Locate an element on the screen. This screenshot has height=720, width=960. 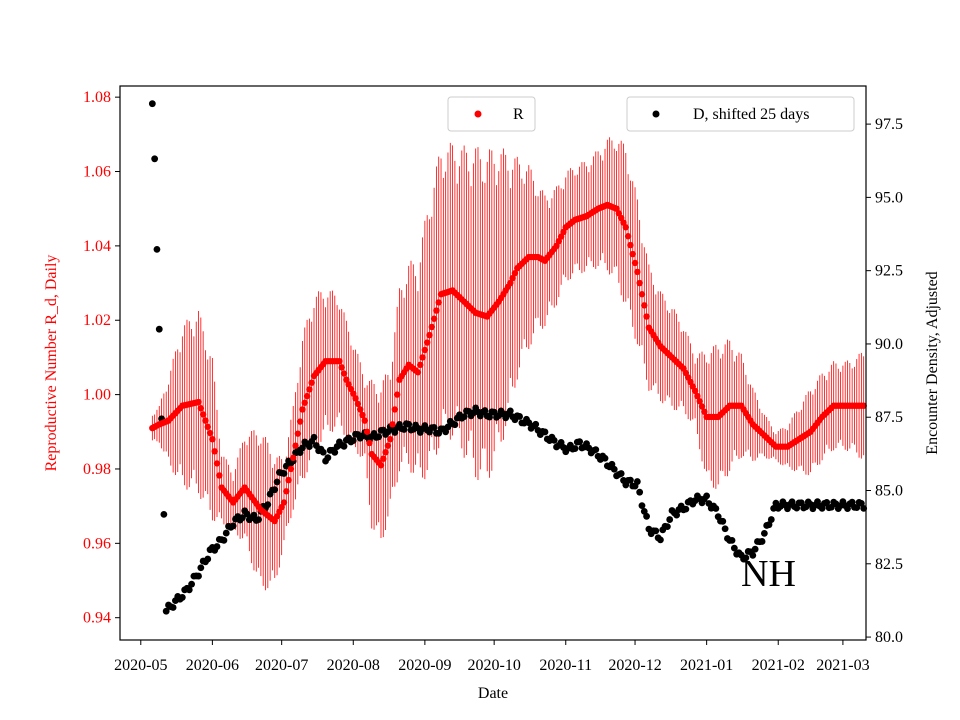
x-tick-label: 2020-10 is located at coordinates (493, 665).